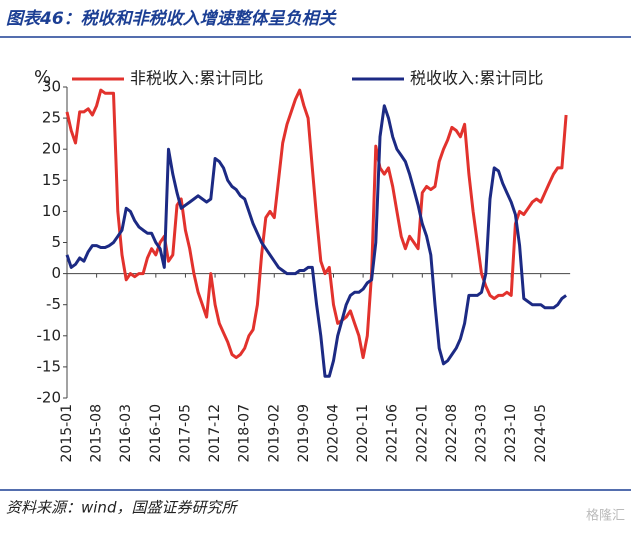 The height and width of the screenshot is (535, 631). What do you see at coordinates (215, 433) in the screenshot?
I see `x-tick-label: 2017-12` at bounding box center [215, 433].